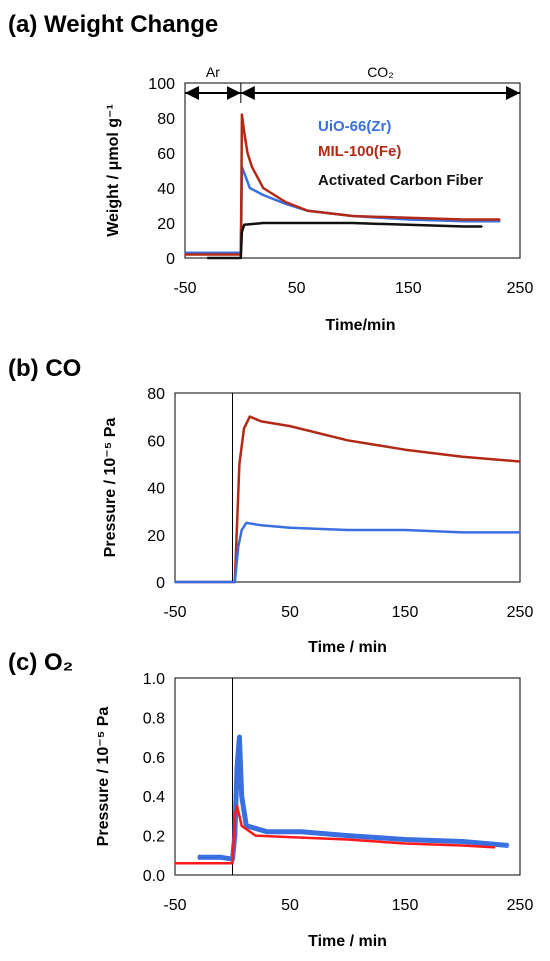 The height and width of the screenshot is (961, 550). Describe the element at coordinates (170, 259) in the screenshot. I see `y-tick-label: 0` at that location.